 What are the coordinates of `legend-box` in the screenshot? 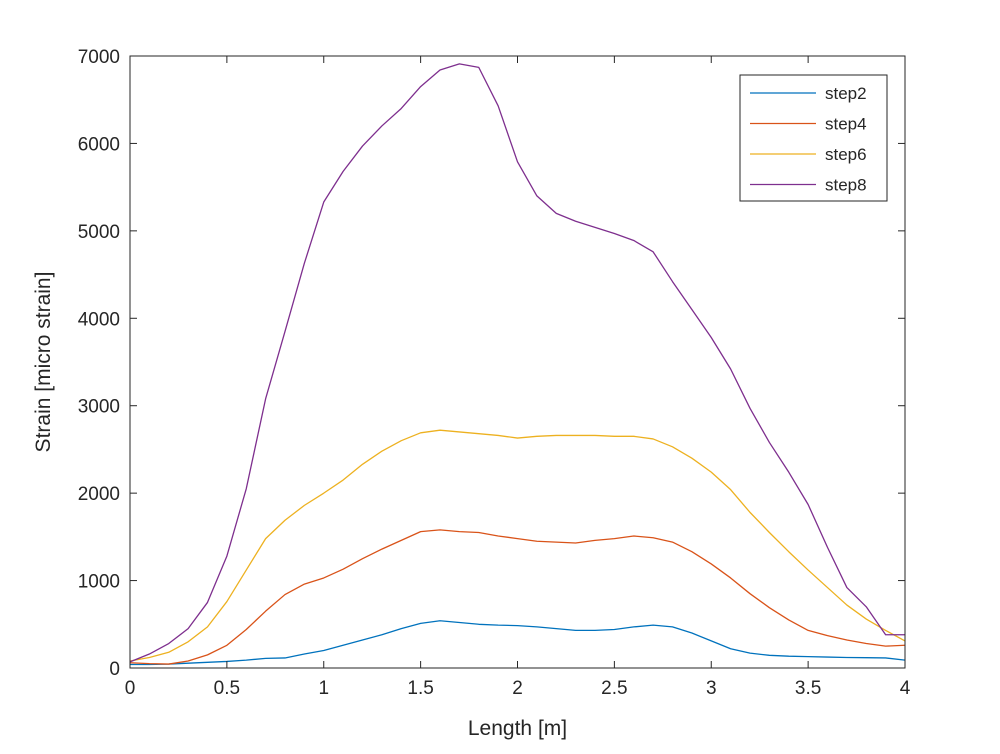 It's located at (813, 138).